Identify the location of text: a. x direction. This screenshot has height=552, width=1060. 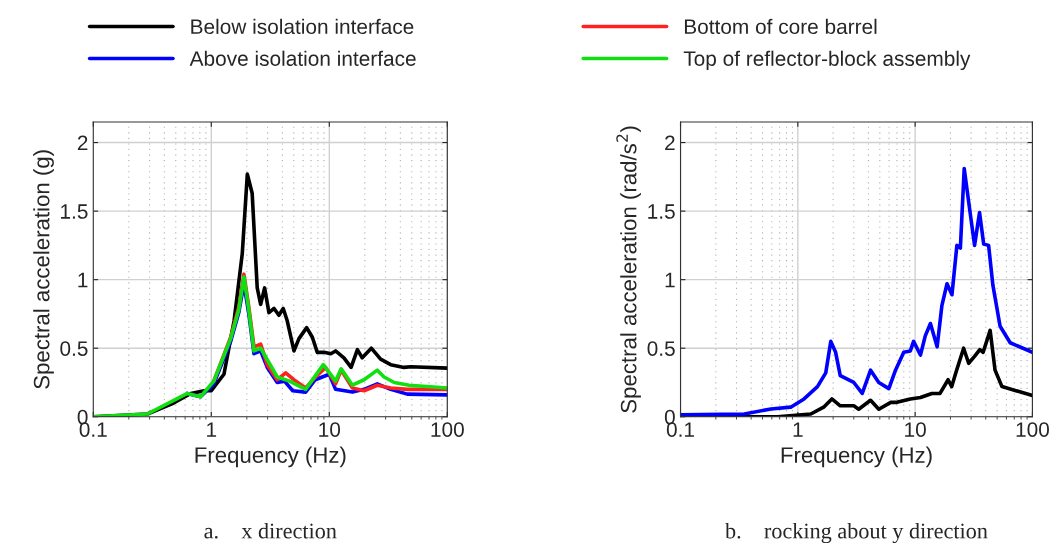
(270, 530).